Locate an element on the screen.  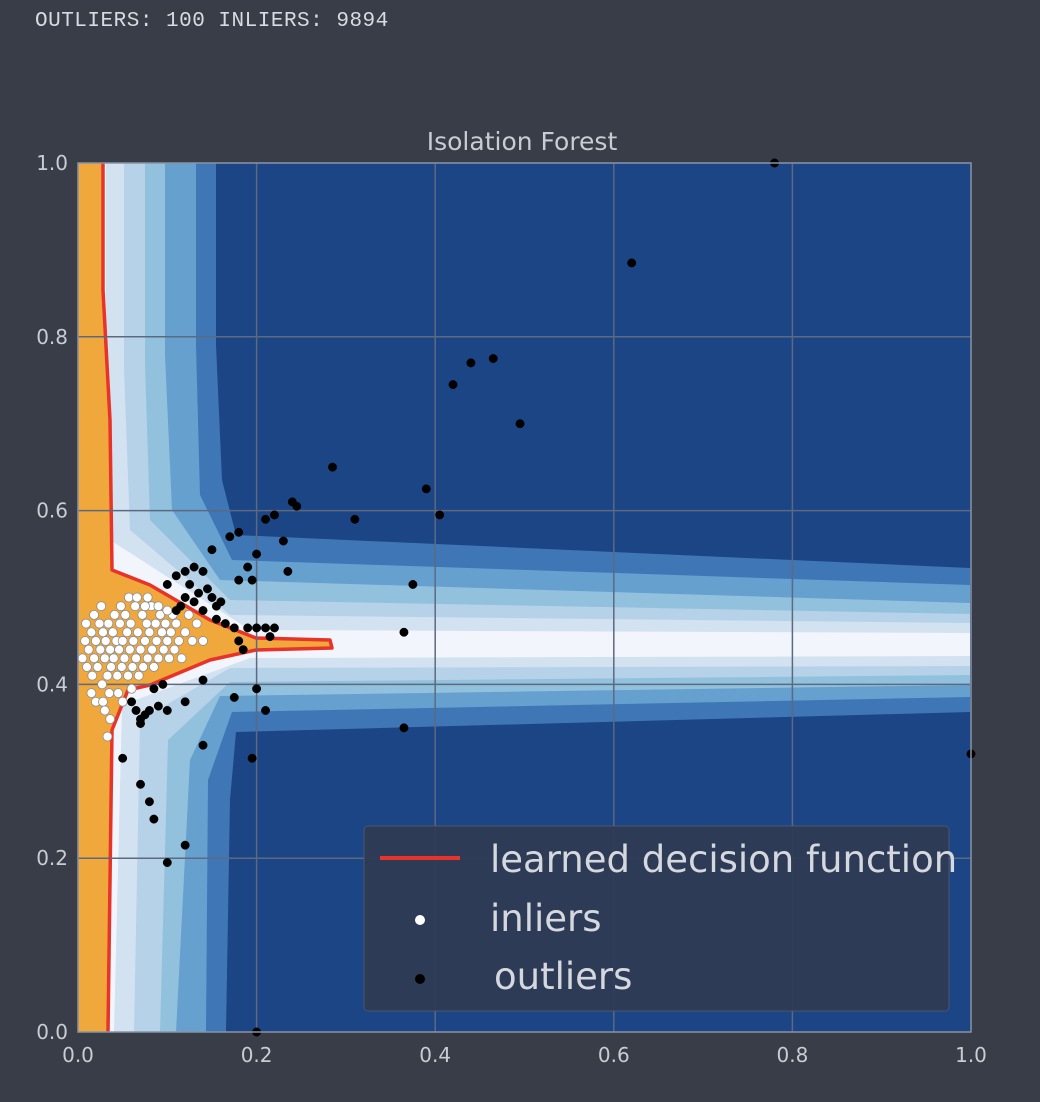
y-tick-label: 0.6 is located at coordinates (52, 511).